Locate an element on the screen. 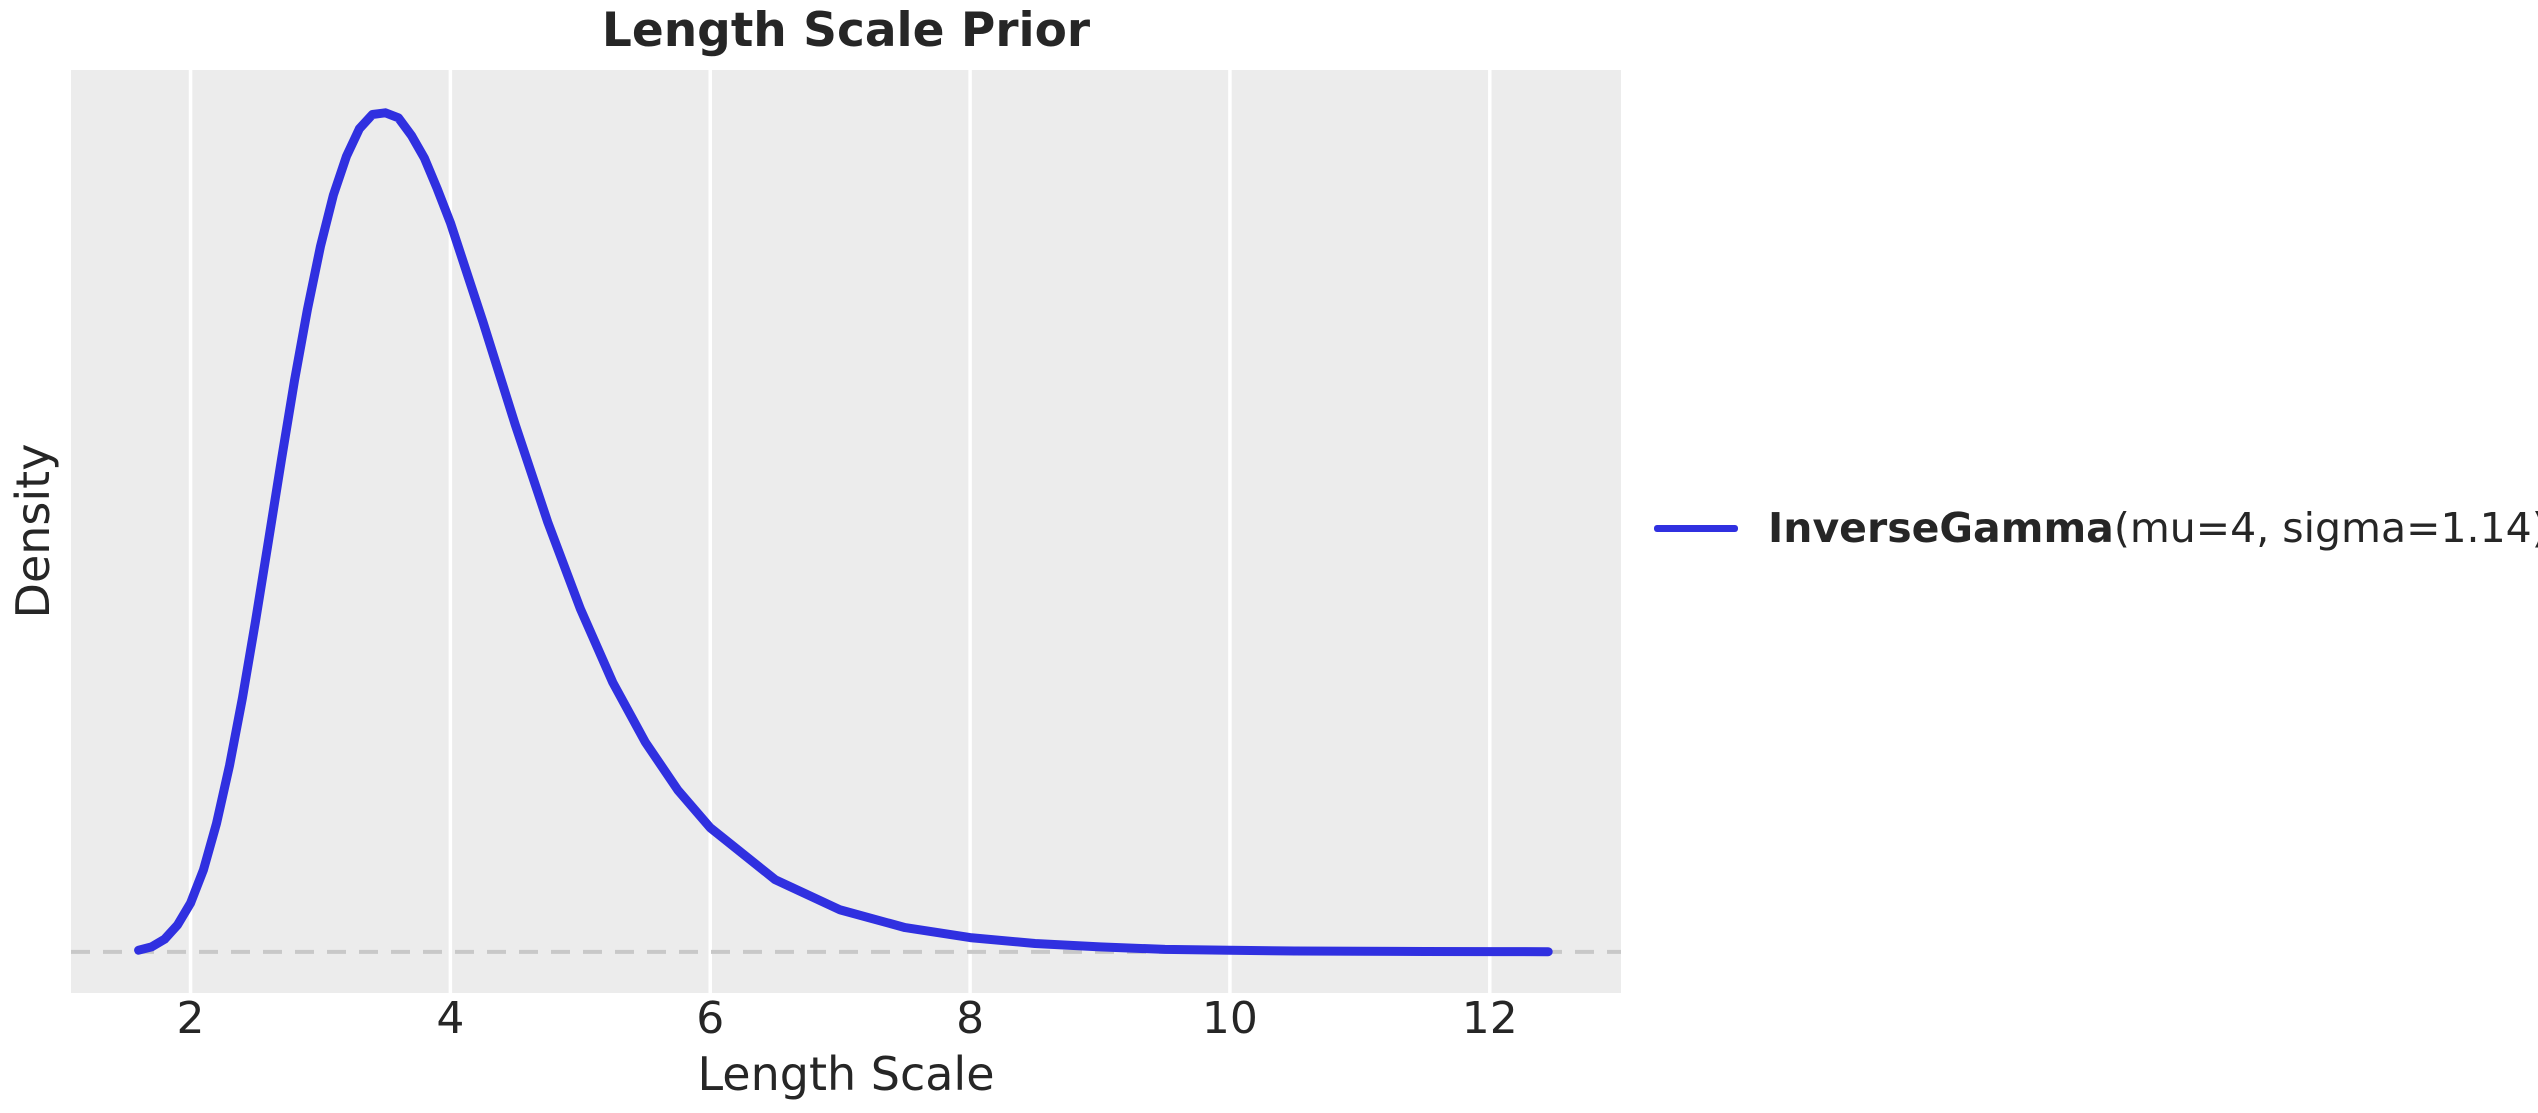 The image size is (2538, 1113). x-tick-label: 12 is located at coordinates (1489, 1018).